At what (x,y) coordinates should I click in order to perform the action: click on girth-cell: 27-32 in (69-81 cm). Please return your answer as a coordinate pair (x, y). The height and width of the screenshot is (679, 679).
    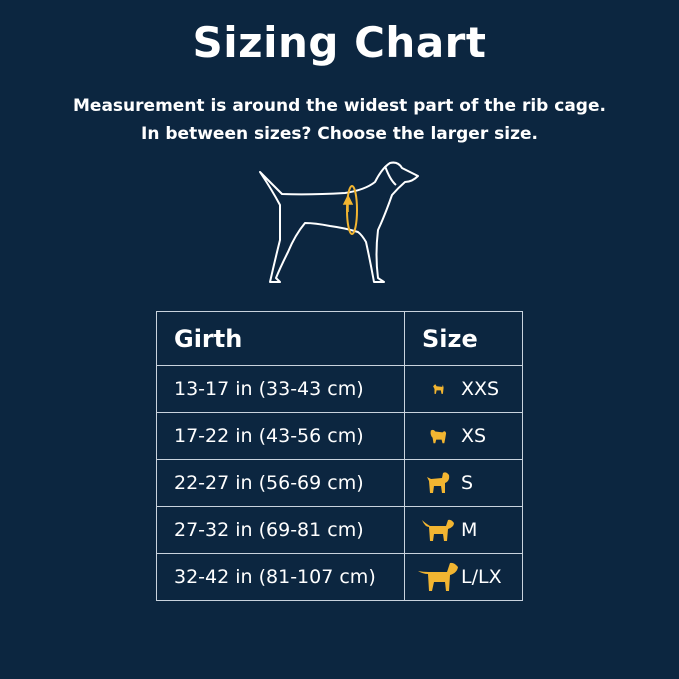
    Looking at the image, I should click on (280, 530).